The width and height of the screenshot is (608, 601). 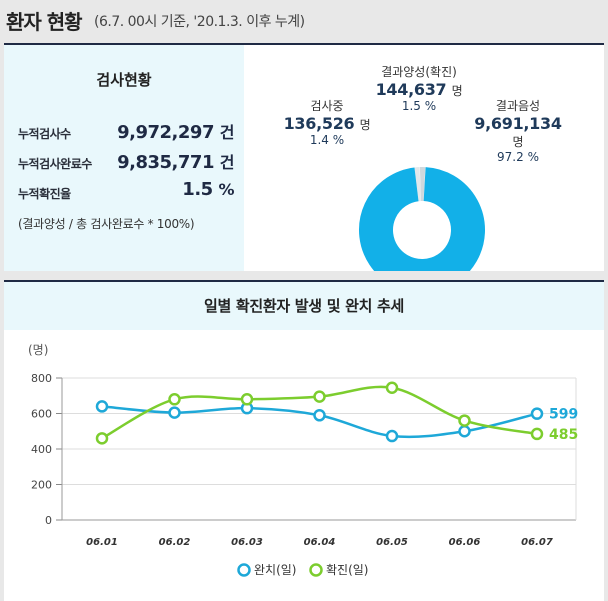 I want to click on pie-label-testing: 검사중 136,526 명 1.4 %, so click(x=327, y=123).